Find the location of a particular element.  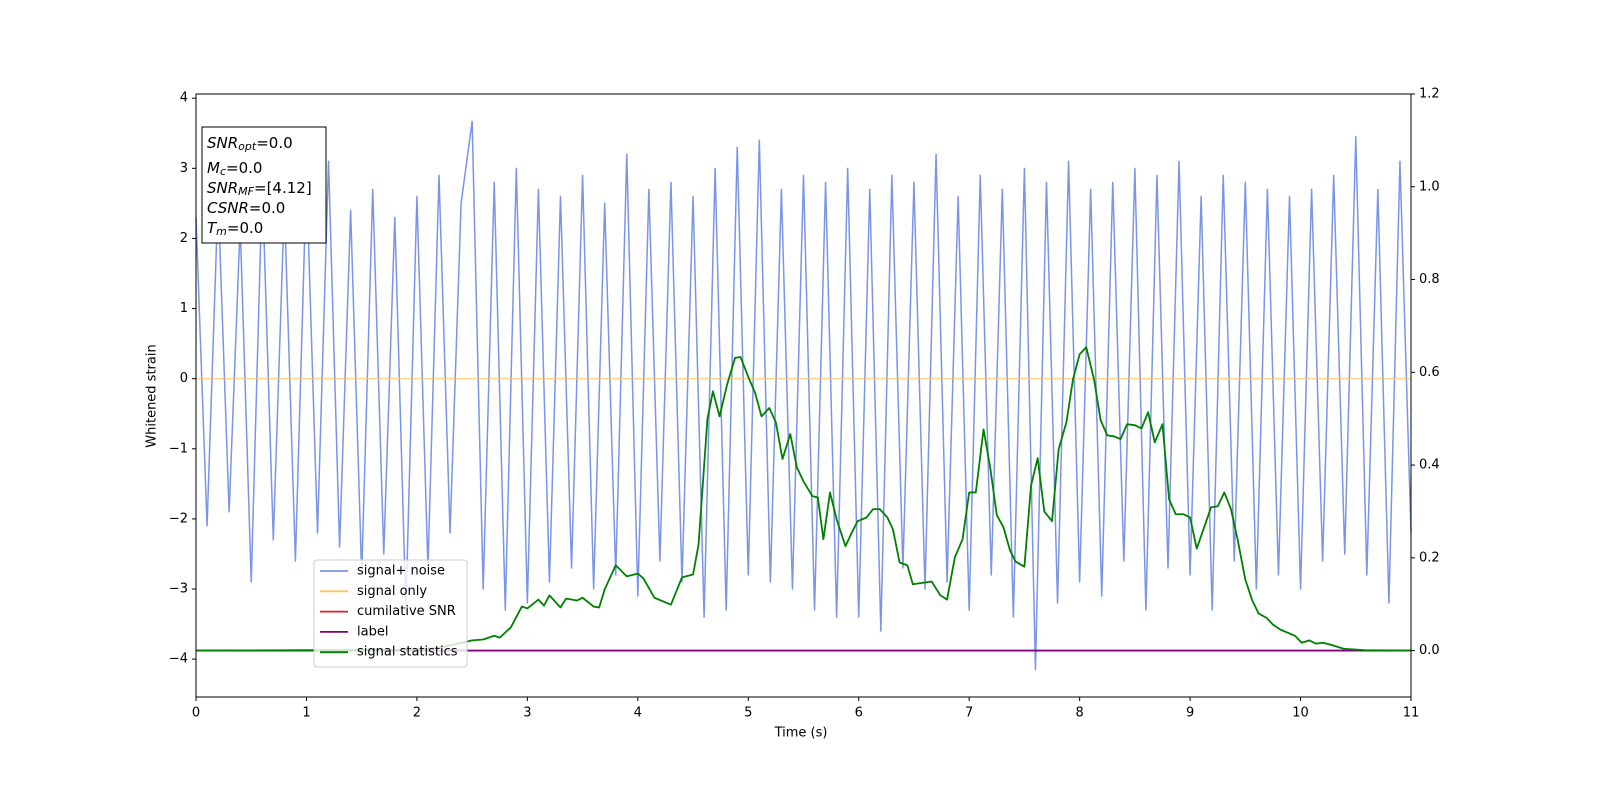

x-tick-label: 1 is located at coordinates (306, 713).